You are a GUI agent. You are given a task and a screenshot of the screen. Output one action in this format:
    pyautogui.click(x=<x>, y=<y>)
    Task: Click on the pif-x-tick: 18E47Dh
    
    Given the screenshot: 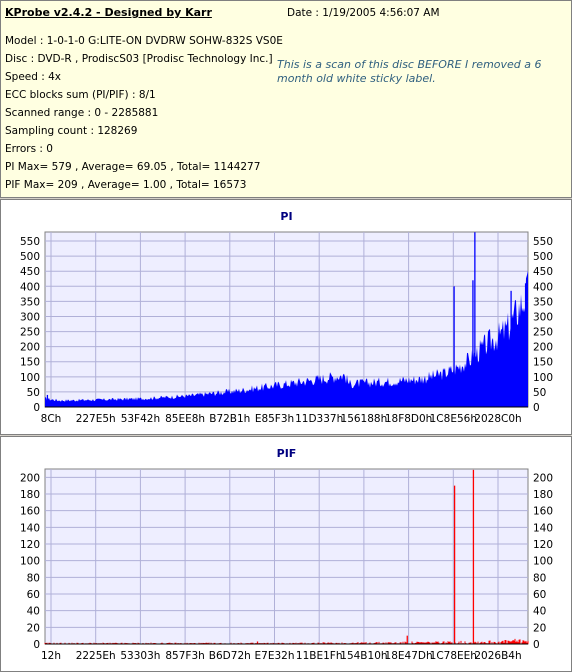 What is the action you would take?
    pyautogui.click(x=409, y=656)
    